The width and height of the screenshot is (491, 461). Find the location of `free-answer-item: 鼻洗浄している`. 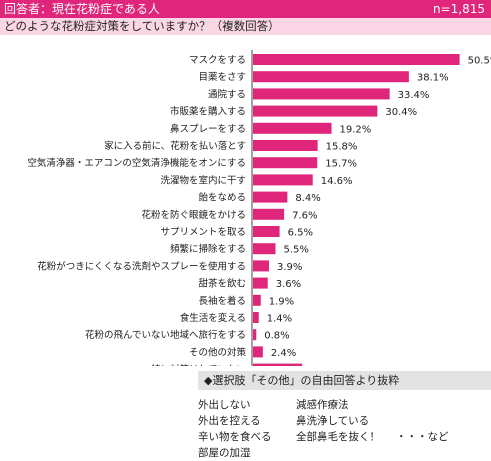

free-answer-item: 鼻洗浄している is located at coordinates (333, 421).